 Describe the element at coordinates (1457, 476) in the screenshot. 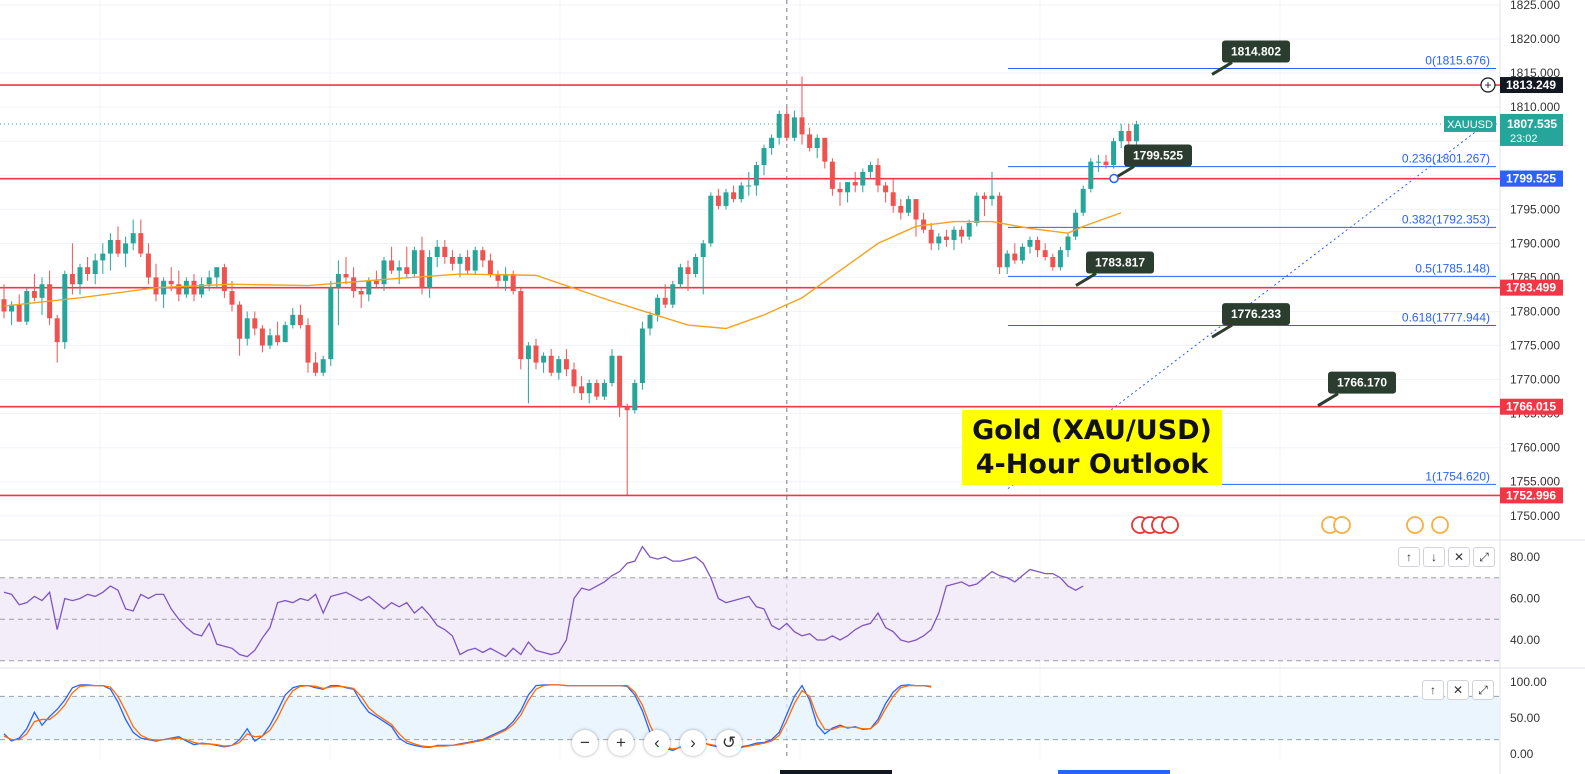

I see `fibonacci-level-label: 1(1754.620)` at that location.